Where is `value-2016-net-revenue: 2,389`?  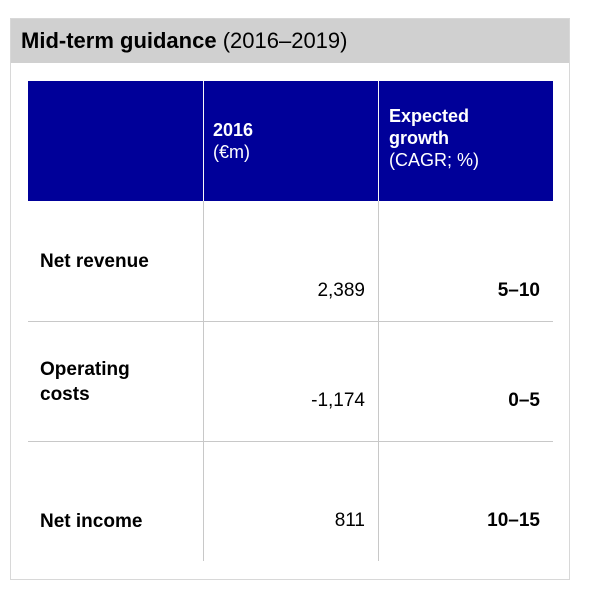 value-2016-net-revenue: 2,389 is located at coordinates (341, 290).